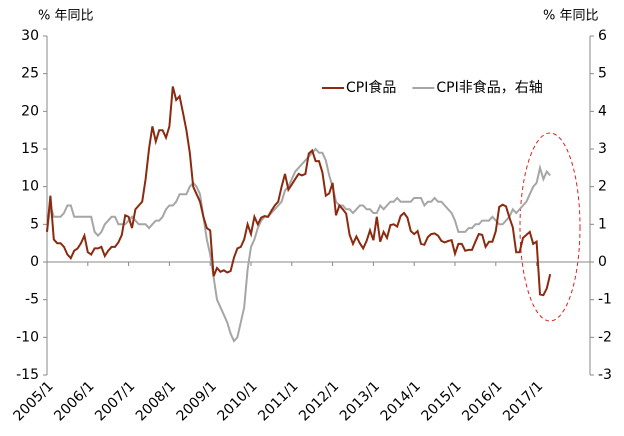  Describe the element at coordinates (482, 401) in the screenshot. I see `x-tick-label: 2016/1` at that location.